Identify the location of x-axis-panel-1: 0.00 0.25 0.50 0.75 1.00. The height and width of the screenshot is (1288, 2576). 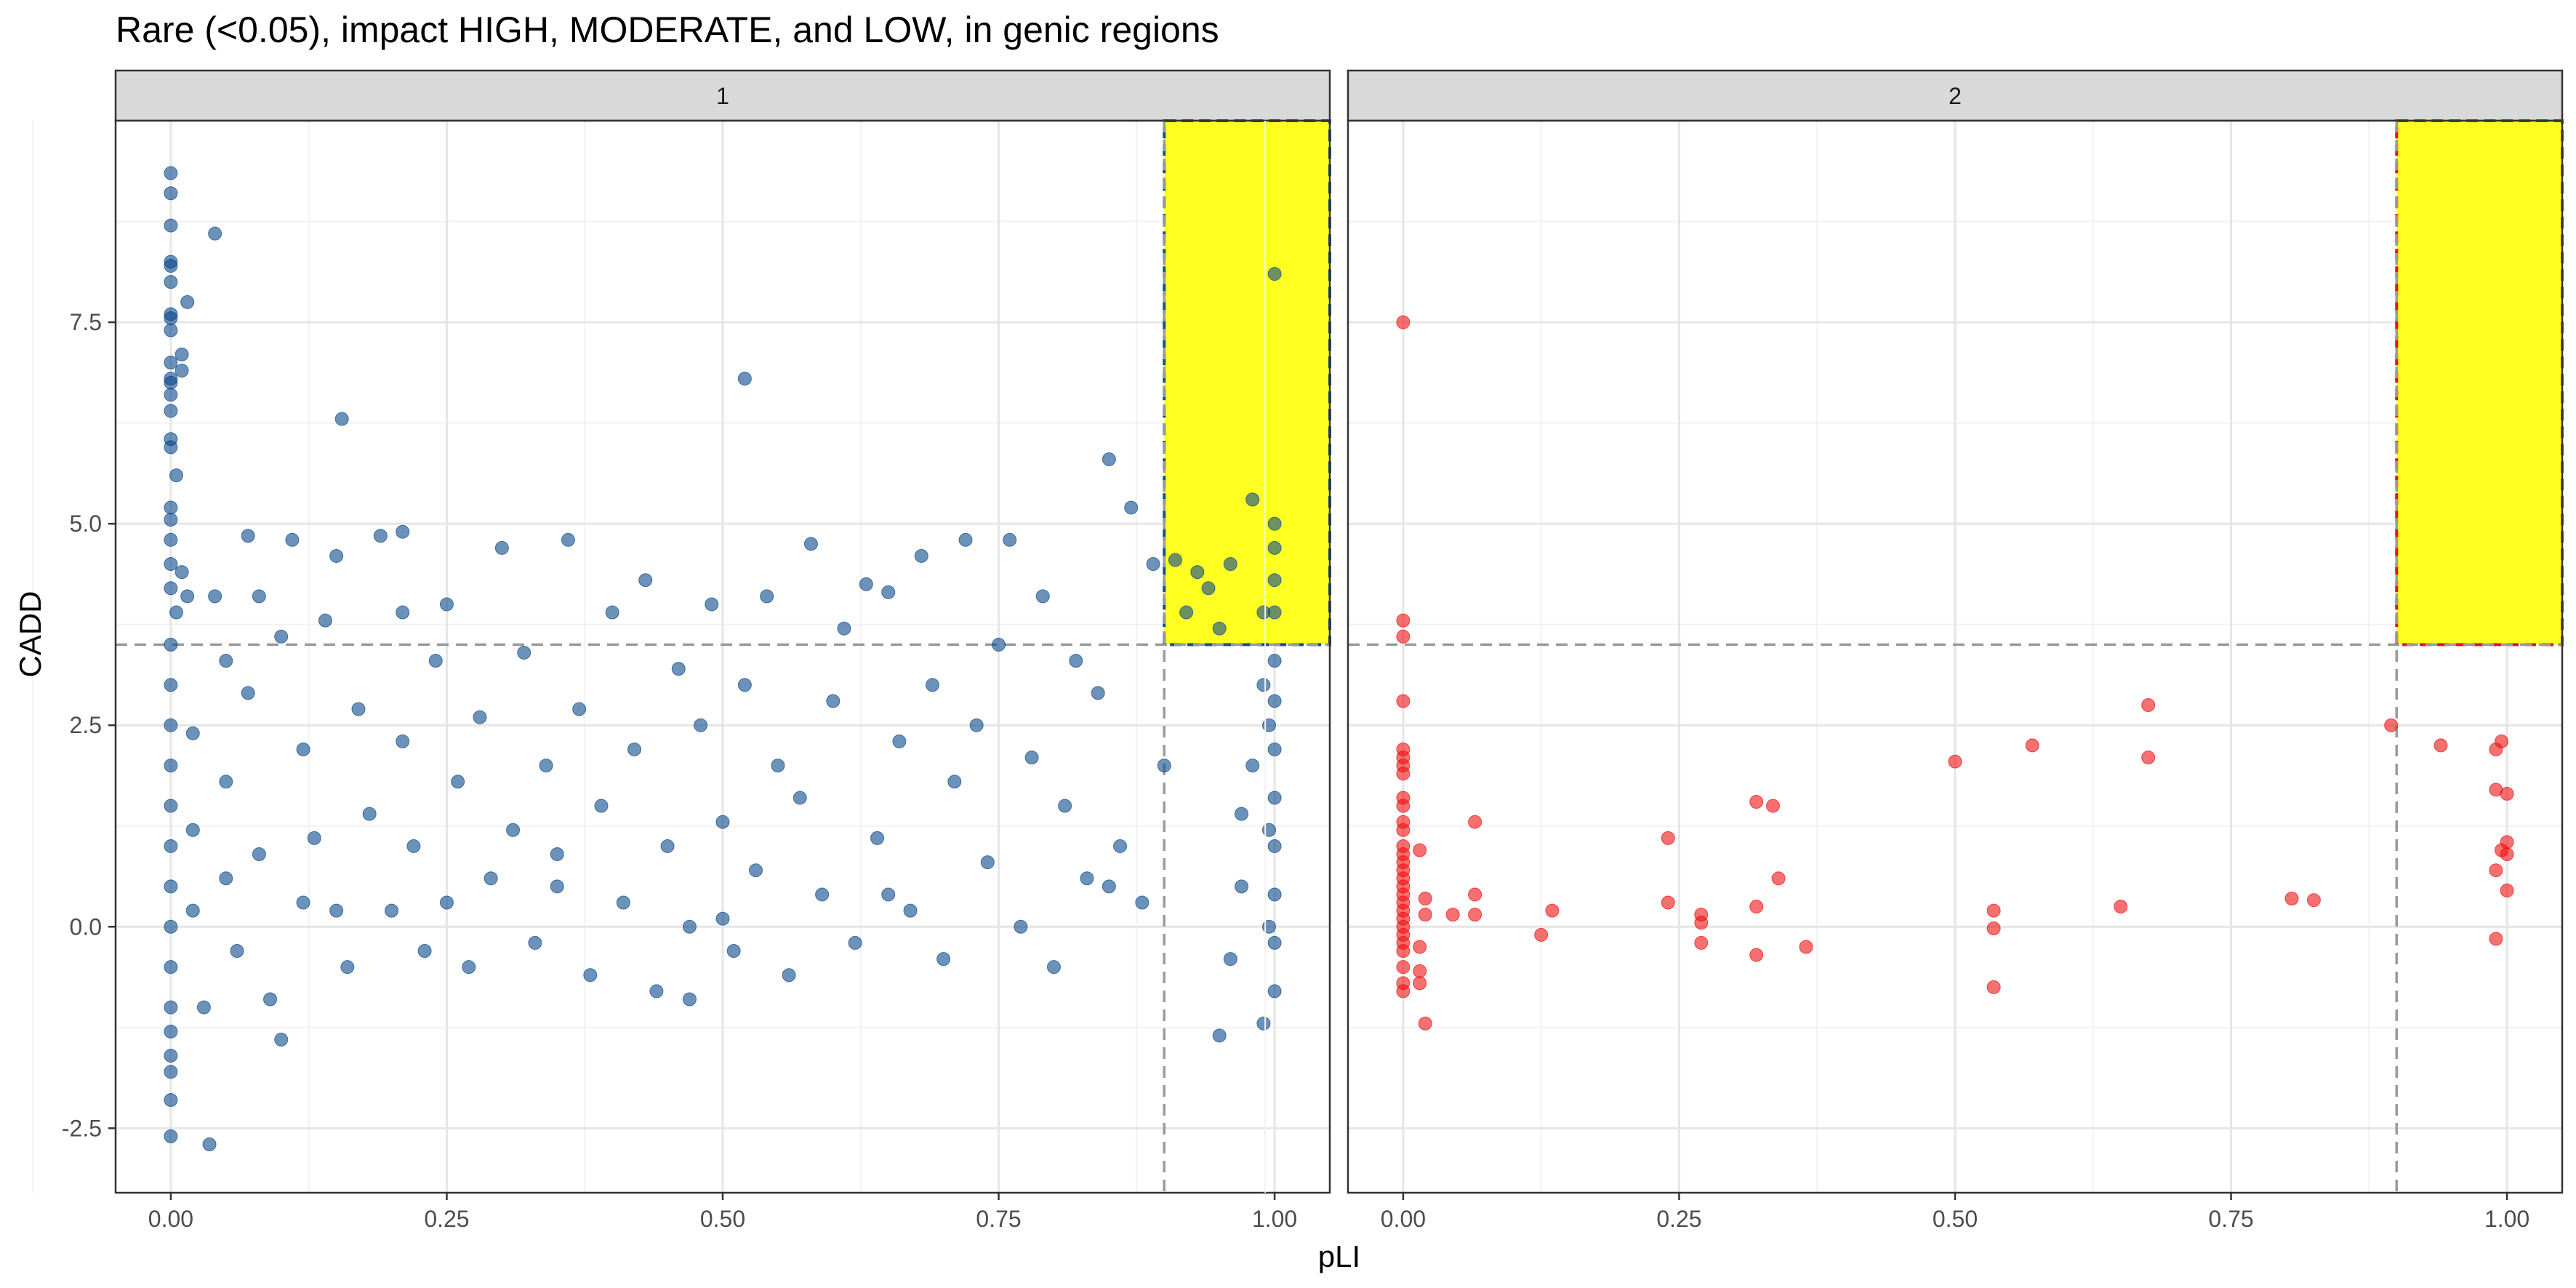
(722, 1212).